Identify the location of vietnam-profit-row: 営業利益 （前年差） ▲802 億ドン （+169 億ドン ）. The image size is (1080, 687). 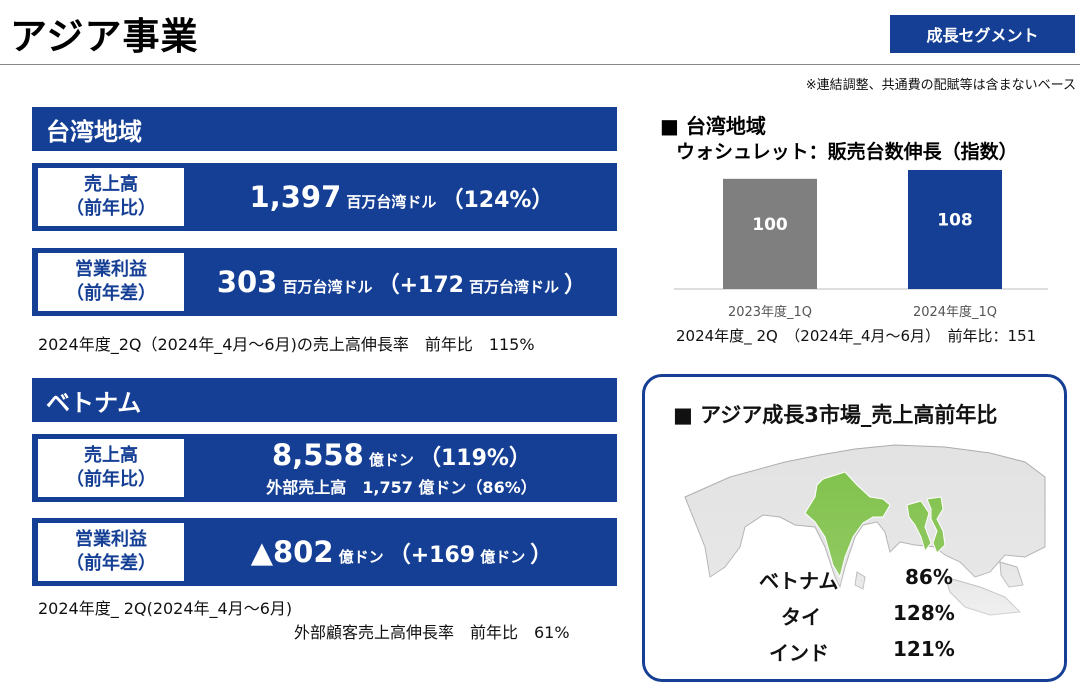
(324, 552).